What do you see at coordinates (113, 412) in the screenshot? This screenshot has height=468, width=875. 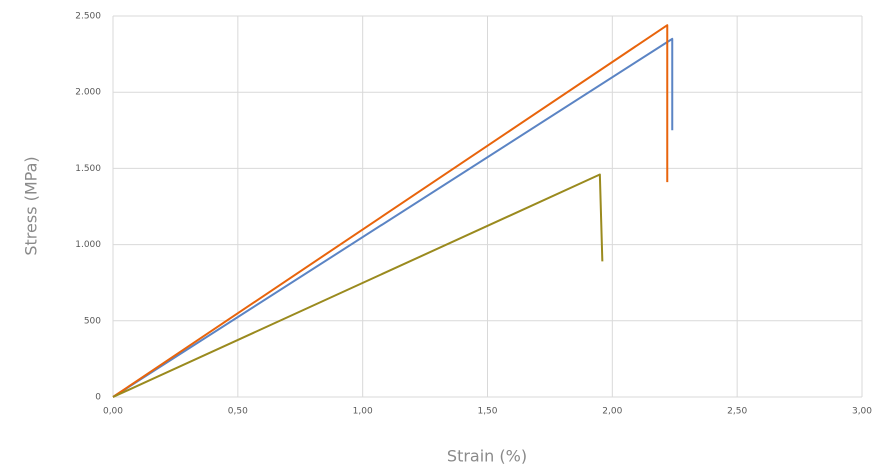 I see `x-tick-label: 0,00` at bounding box center [113, 412].